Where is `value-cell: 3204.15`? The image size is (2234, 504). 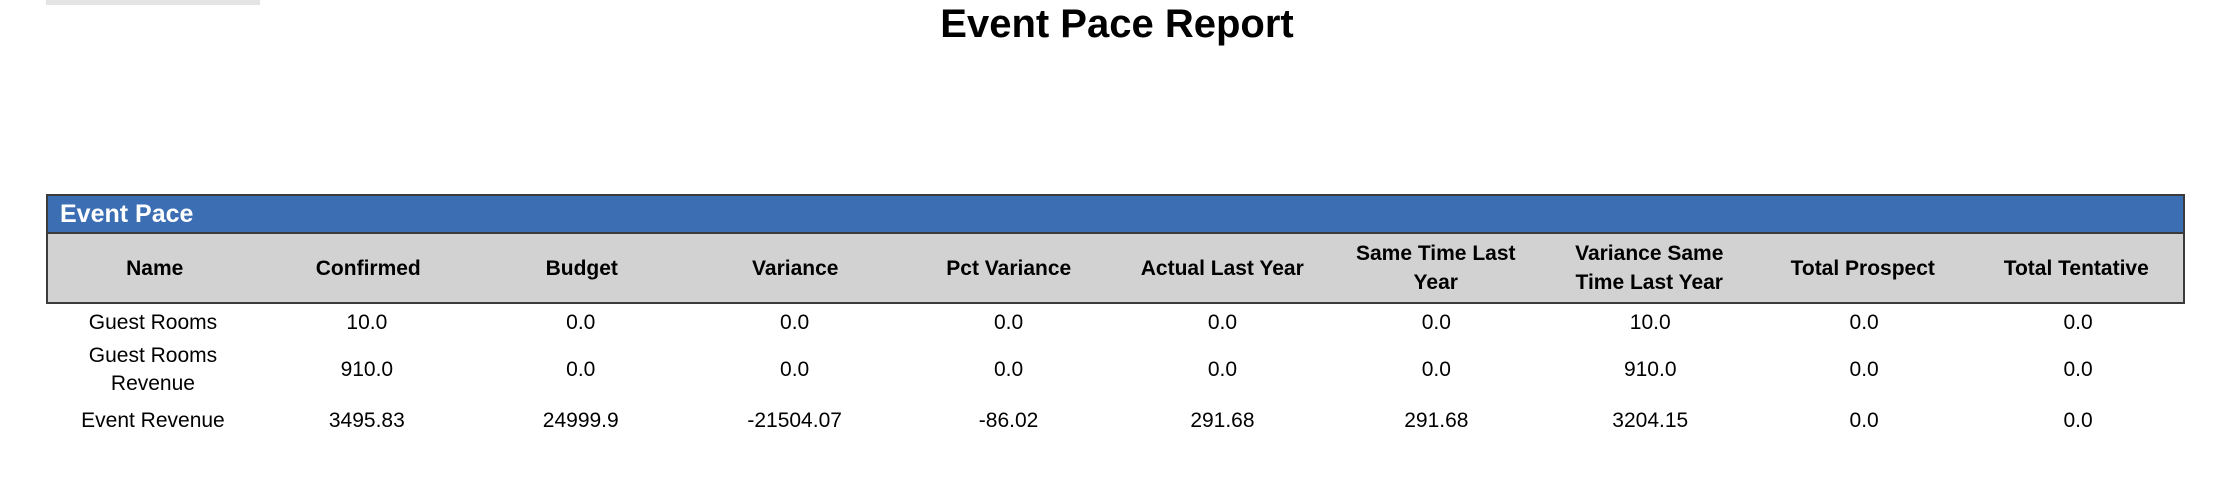
value-cell: 3204.15 is located at coordinates (1650, 420).